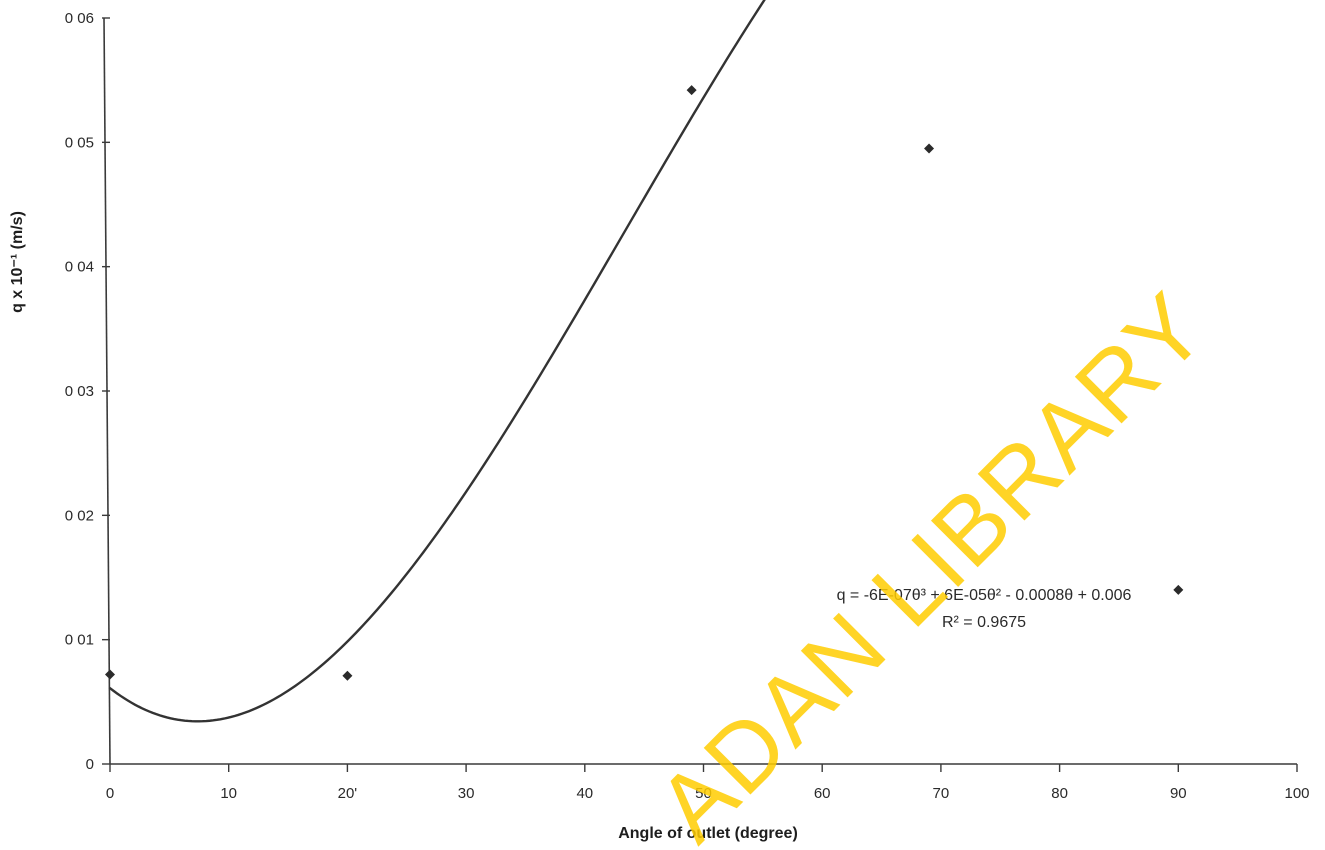  Describe the element at coordinates (941, 793) in the screenshot. I see `x-tick-label: 70` at that location.